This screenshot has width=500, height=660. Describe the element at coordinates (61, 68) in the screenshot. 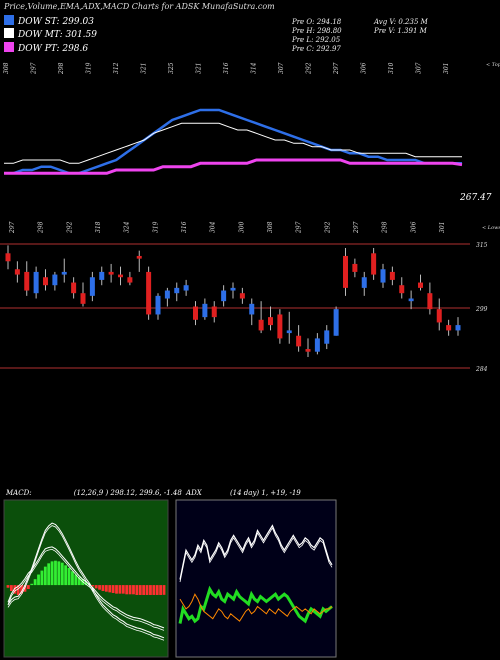

I see `top-tick-label: 298` at that location.